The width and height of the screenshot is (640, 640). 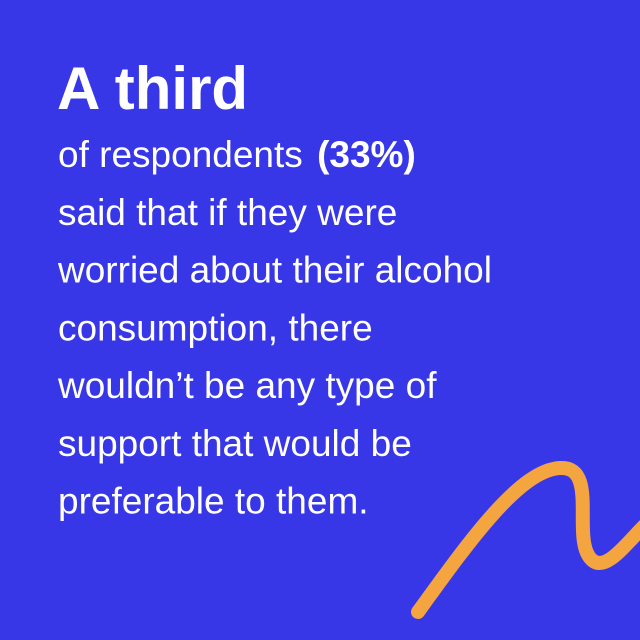 What do you see at coordinates (213, 501) in the screenshot?
I see `body-line: preferable to them.` at bounding box center [213, 501].